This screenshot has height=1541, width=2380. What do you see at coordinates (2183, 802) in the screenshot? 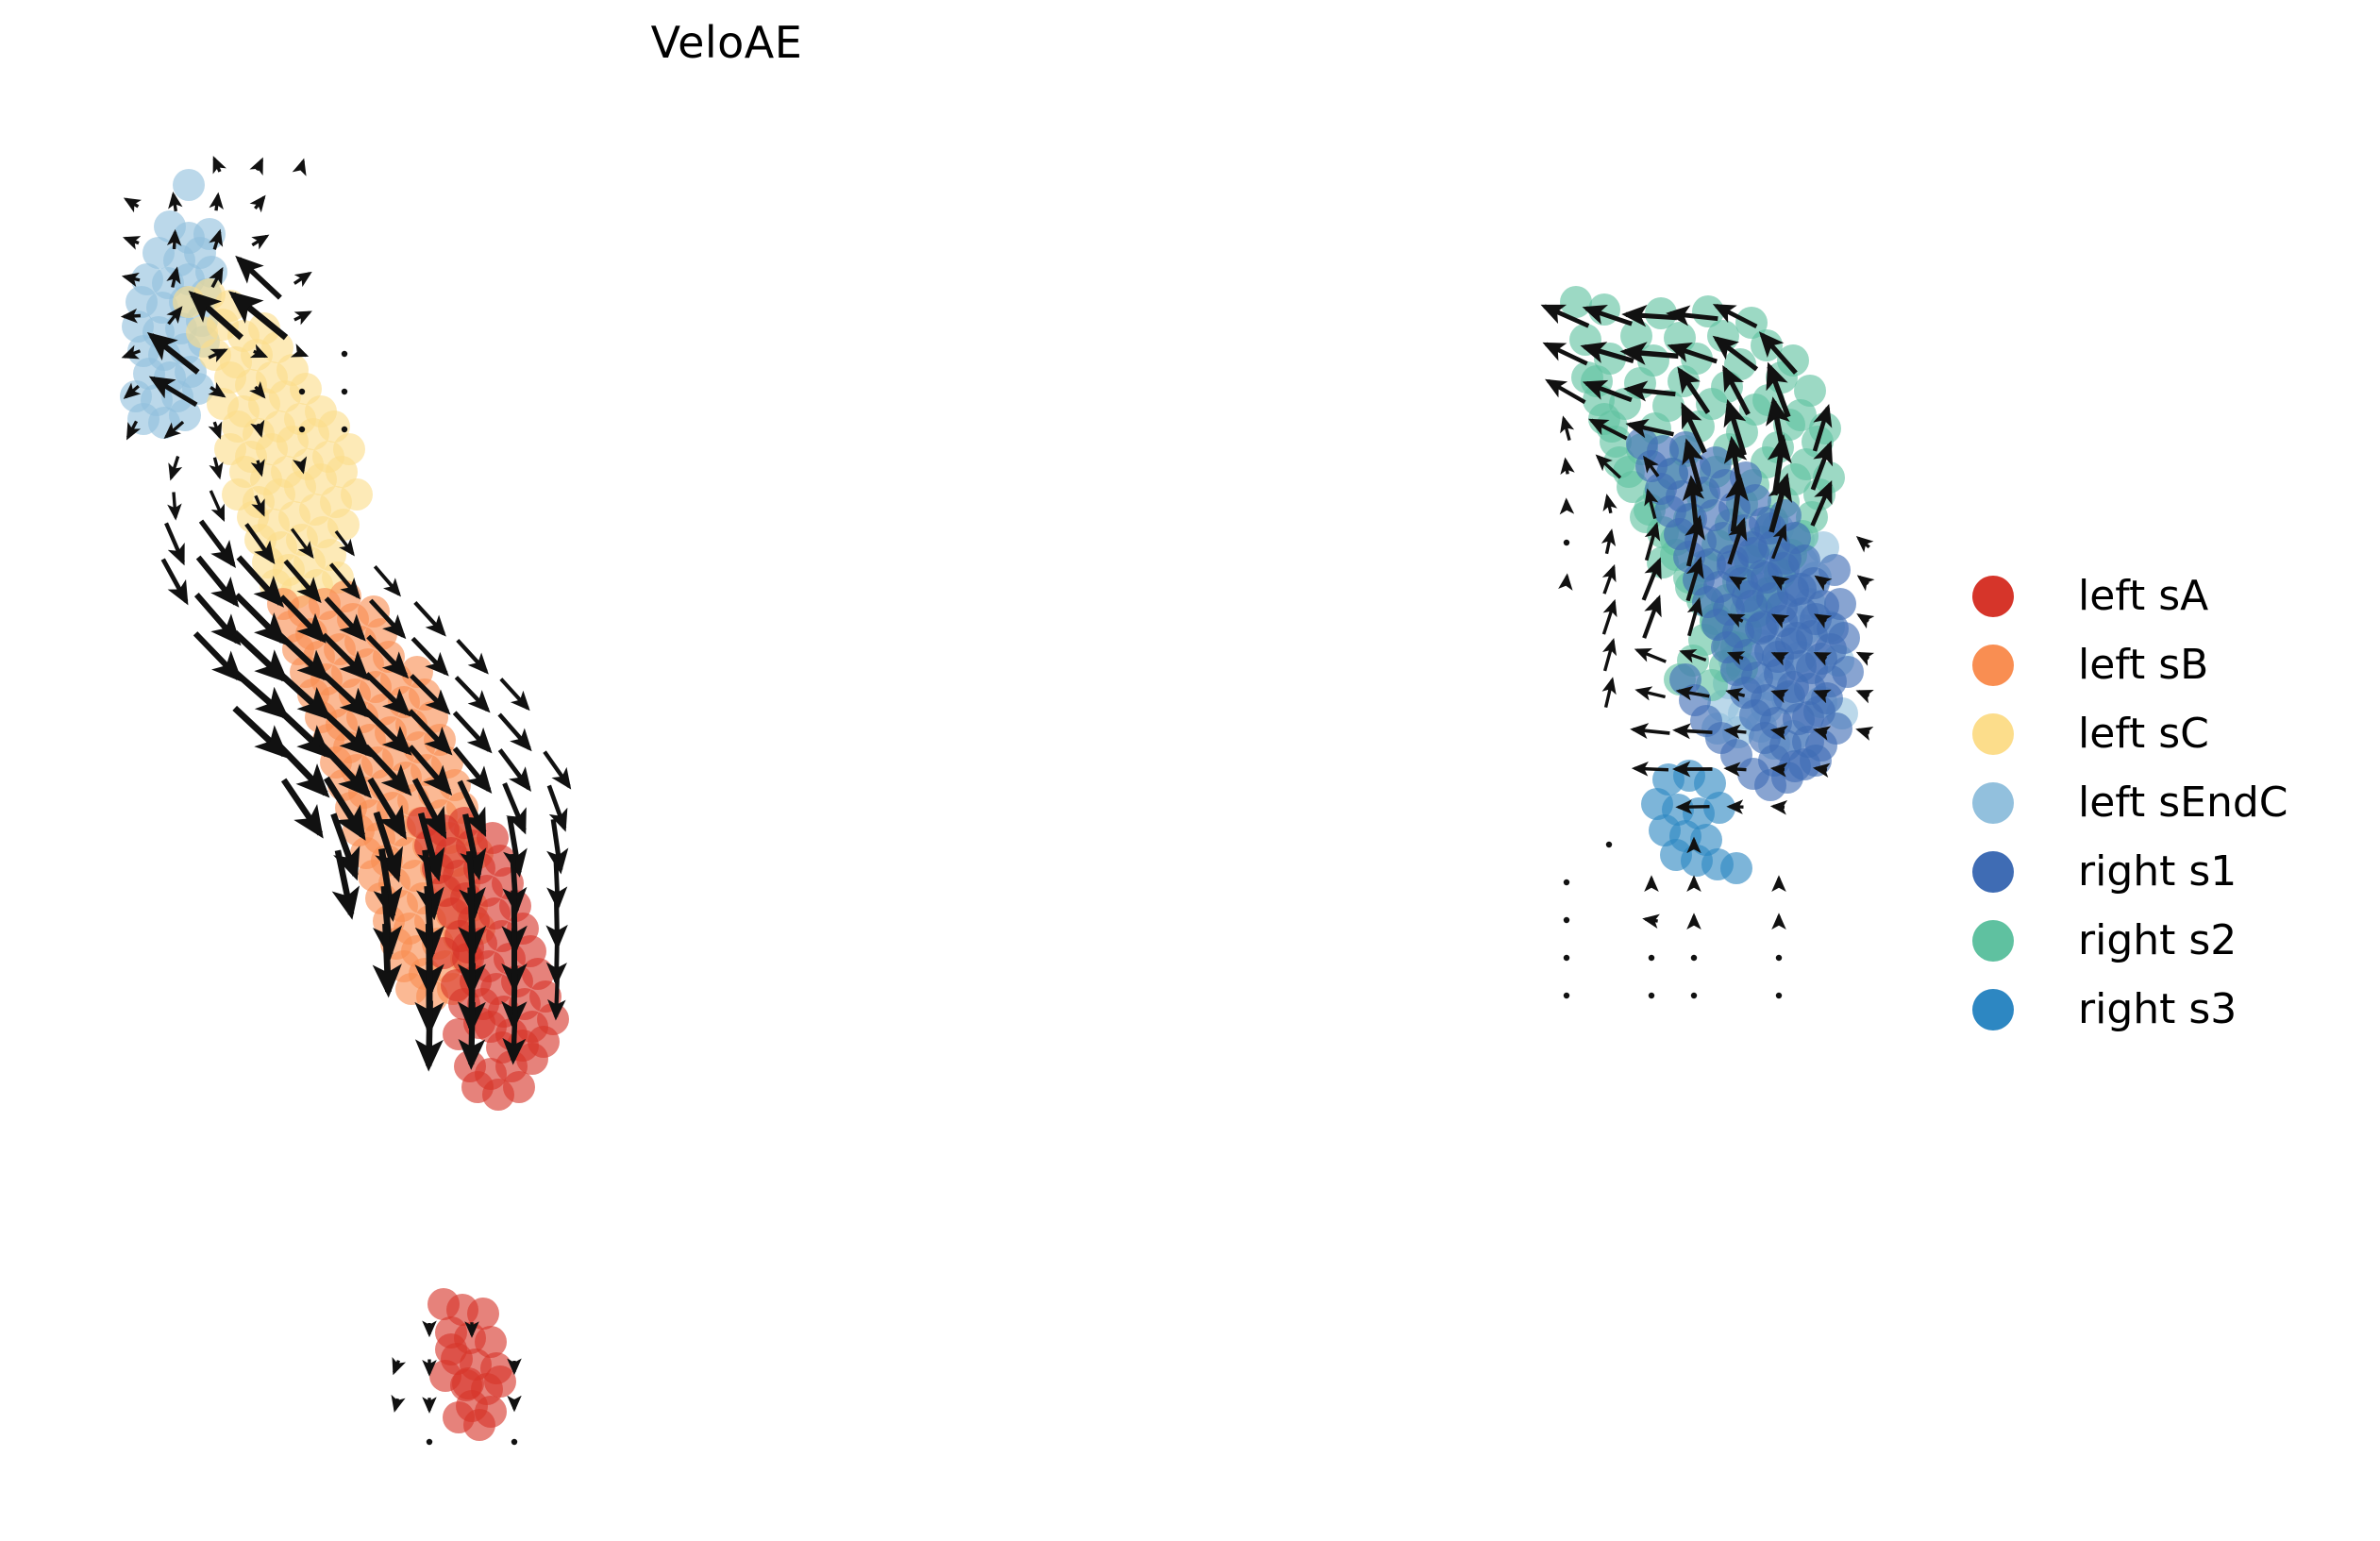
I see `legend-item-label: left sEndC` at bounding box center [2183, 802].